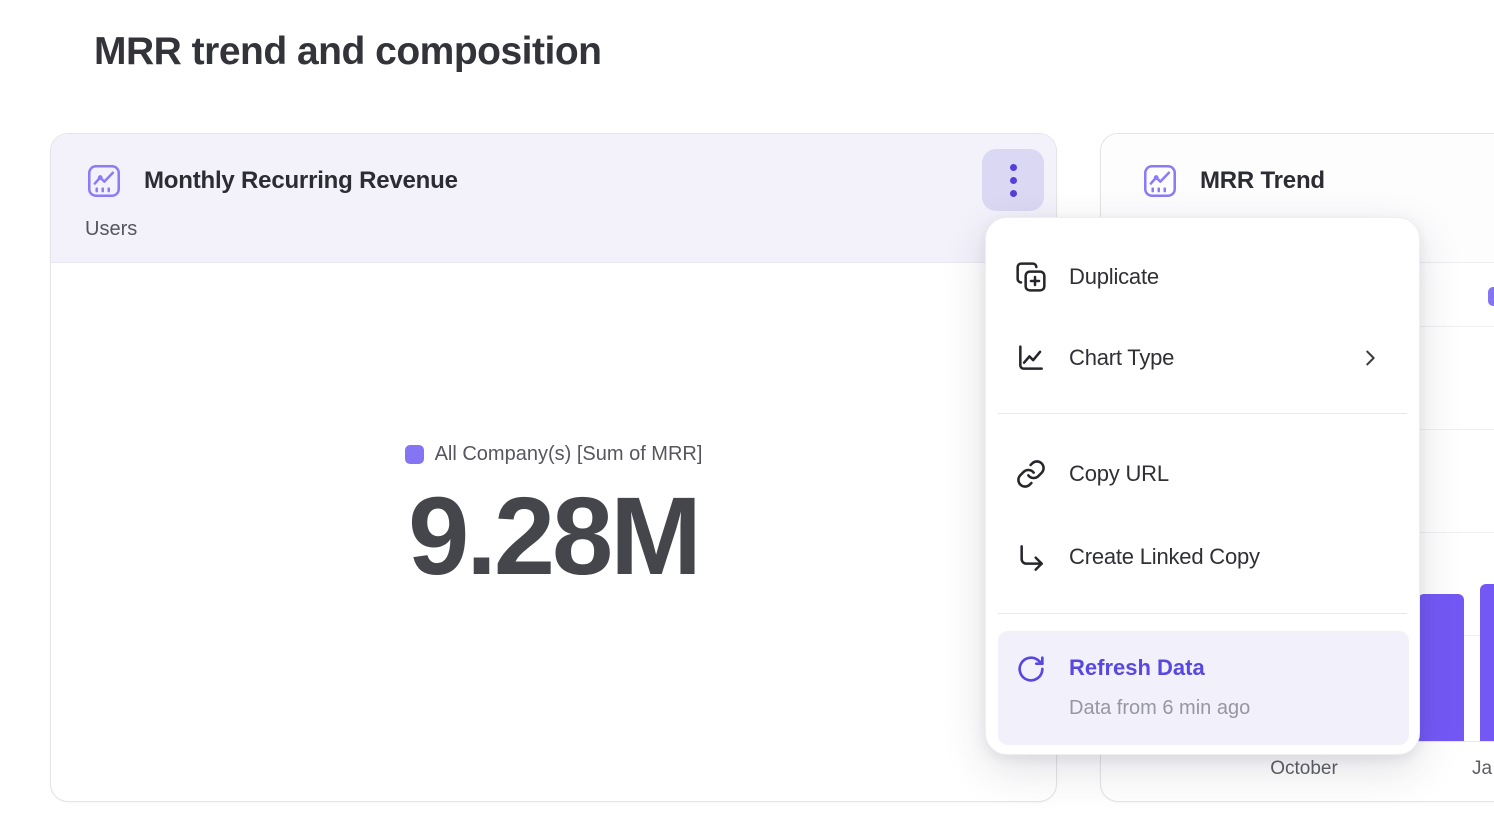 The height and width of the screenshot is (816, 1494). I want to click on legend-swatch, so click(414, 454).